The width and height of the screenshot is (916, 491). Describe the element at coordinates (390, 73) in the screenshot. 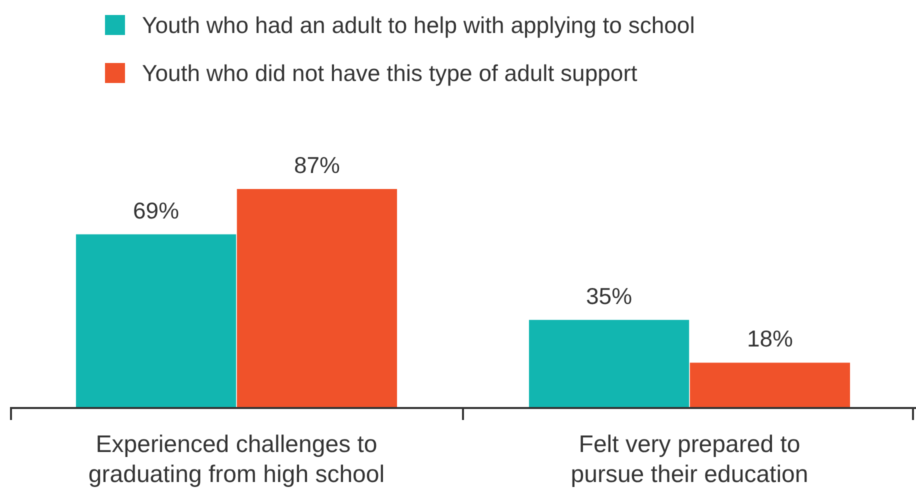

I see `legend-label: Youth who did not have this type of adult support` at that location.